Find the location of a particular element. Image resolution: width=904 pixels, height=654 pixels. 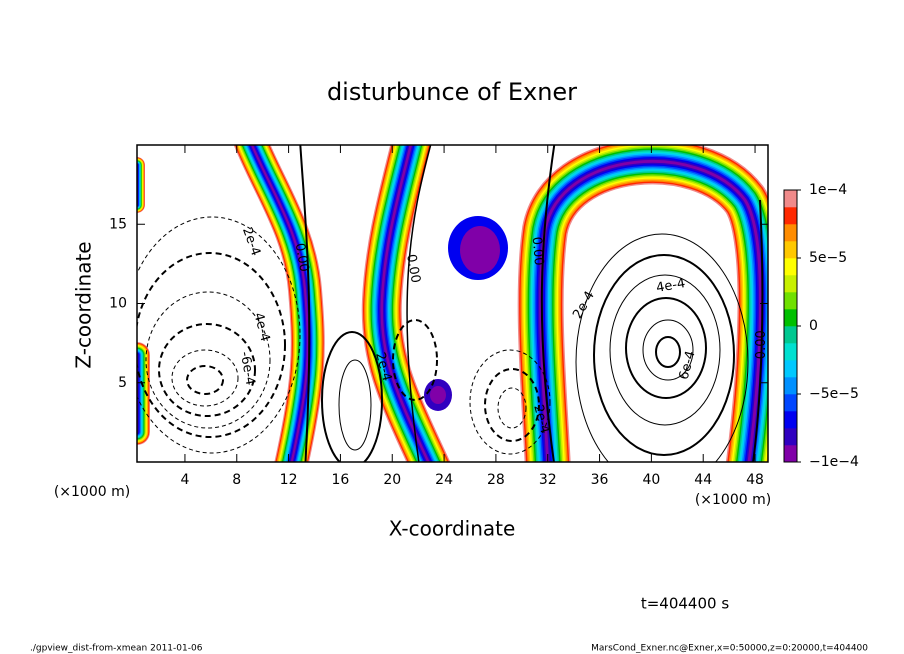

colorbar-tick-label: 0 is located at coordinates (813, 326).